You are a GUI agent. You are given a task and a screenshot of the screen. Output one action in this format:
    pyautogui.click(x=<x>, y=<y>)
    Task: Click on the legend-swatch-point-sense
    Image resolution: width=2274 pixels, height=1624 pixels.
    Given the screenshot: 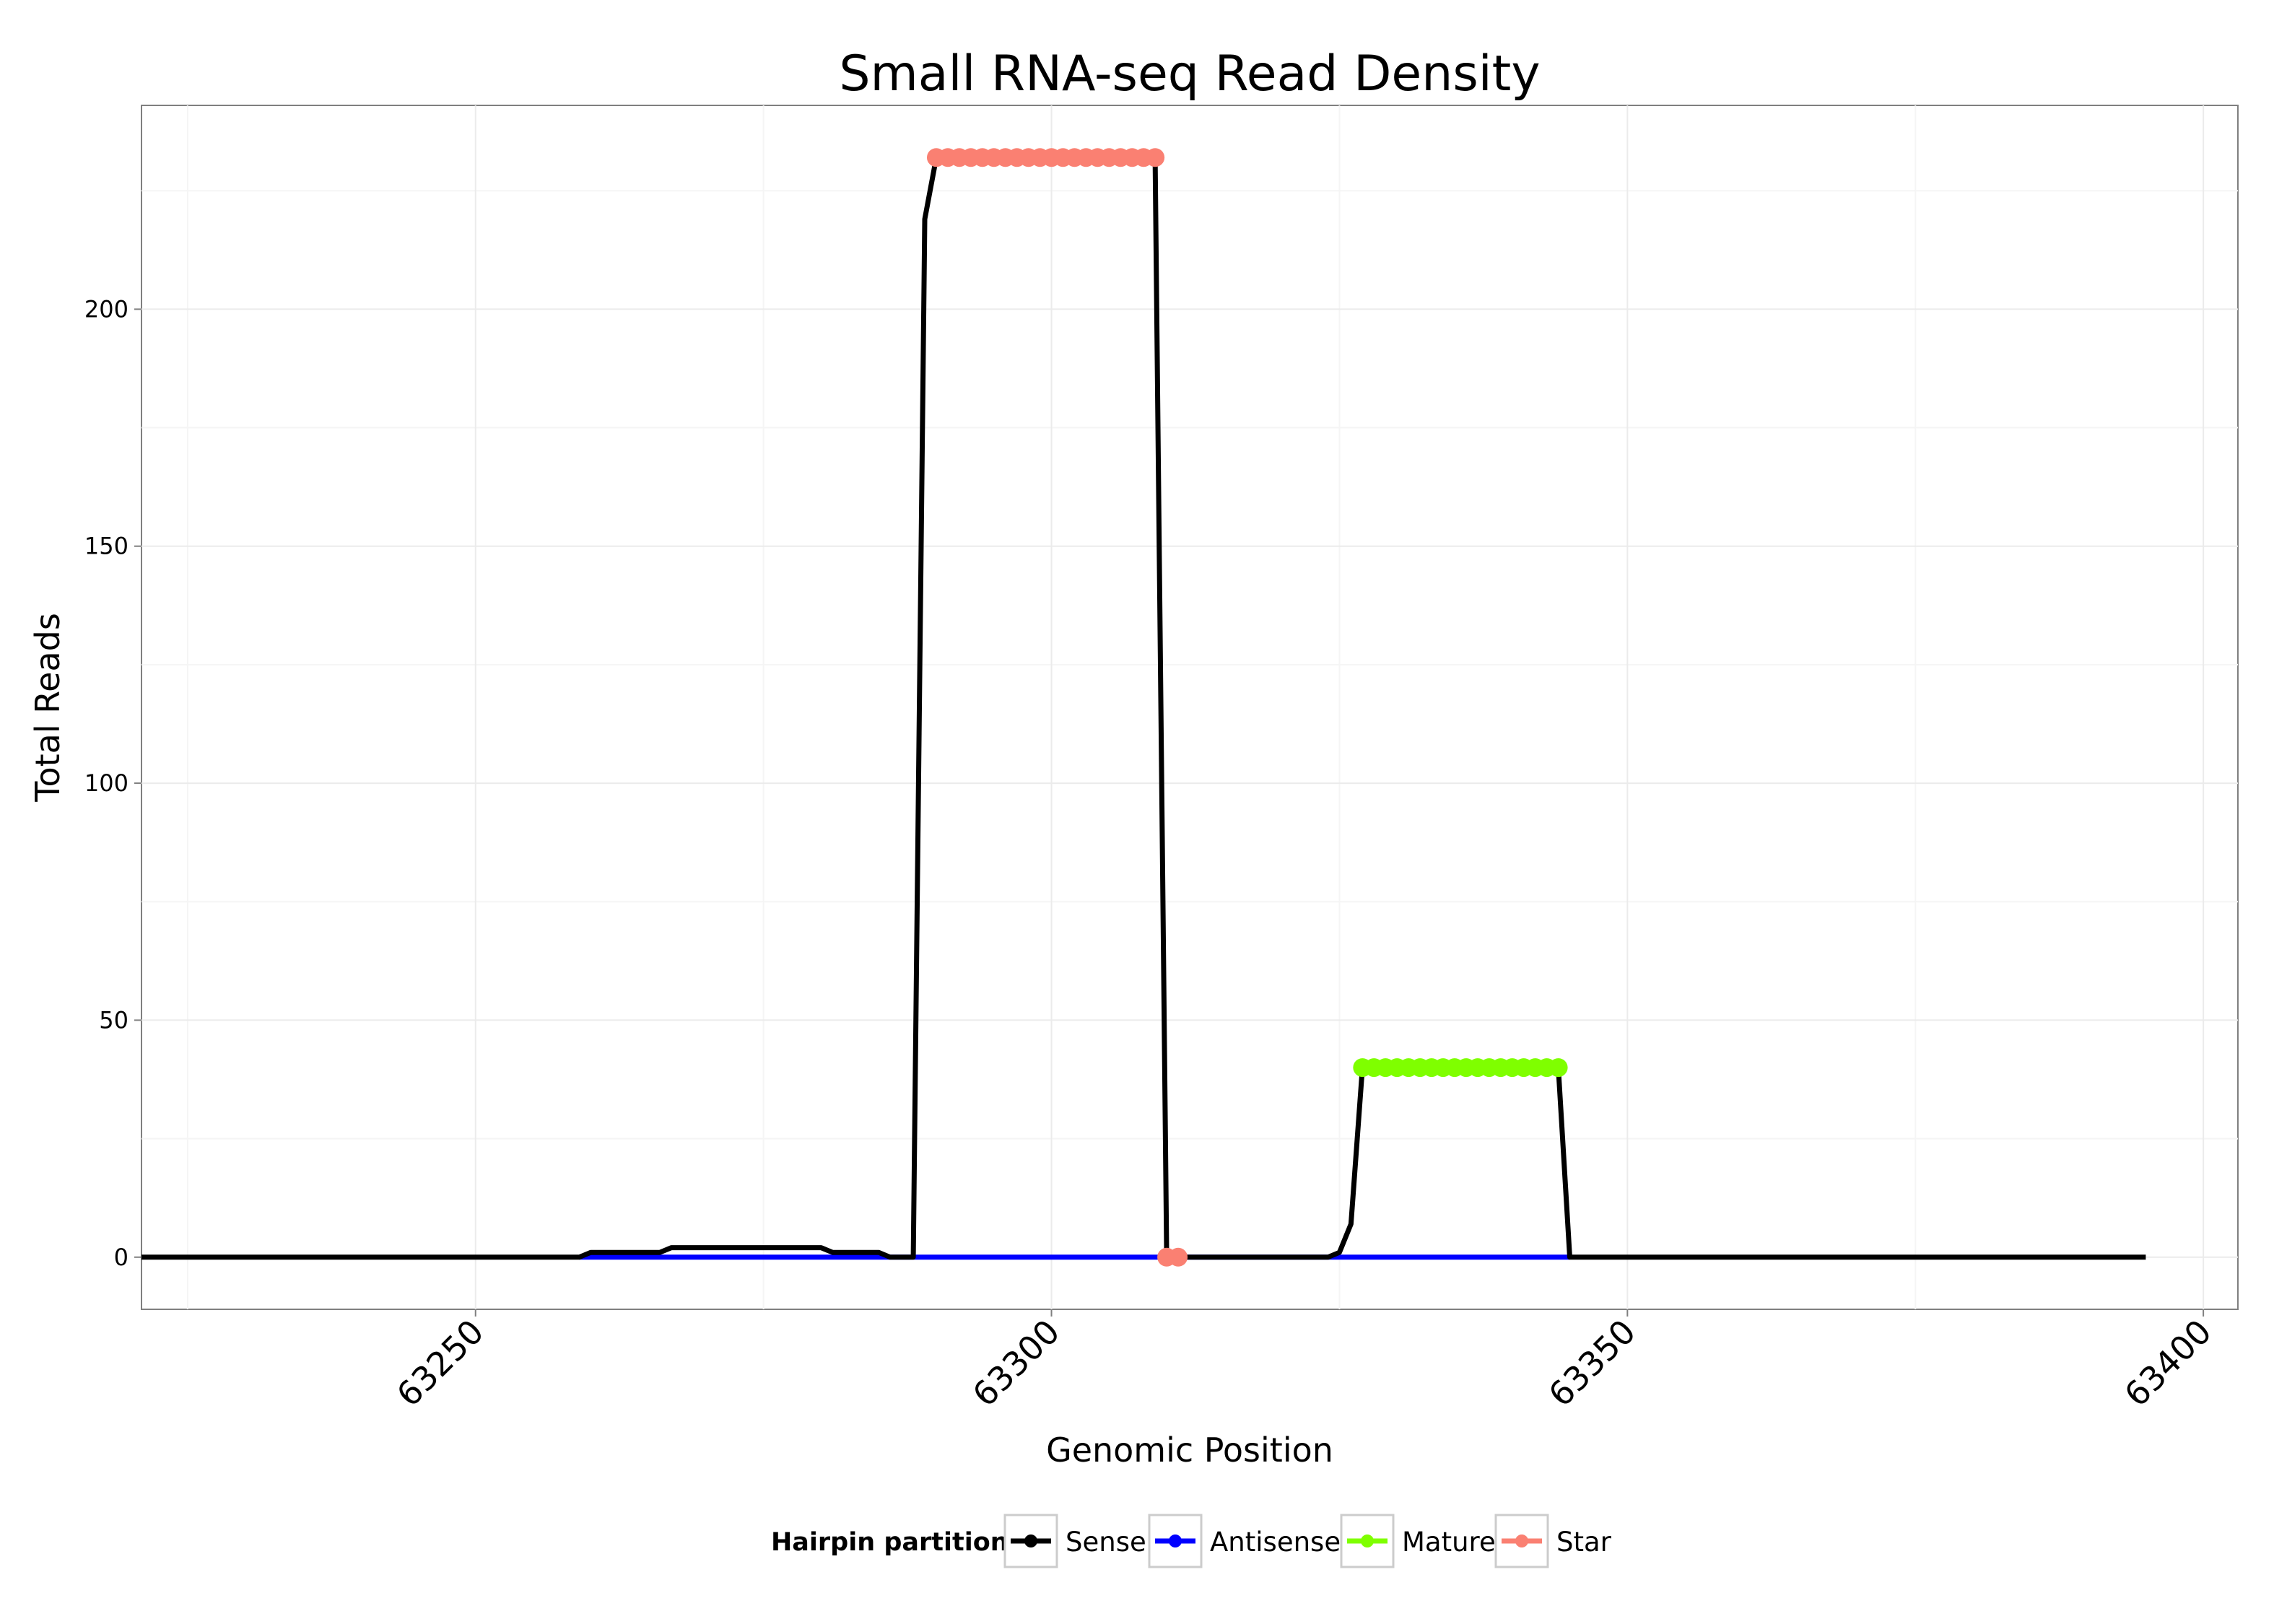 What is the action you would take?
    pyautogui.click(x=1031, y=1540)
    